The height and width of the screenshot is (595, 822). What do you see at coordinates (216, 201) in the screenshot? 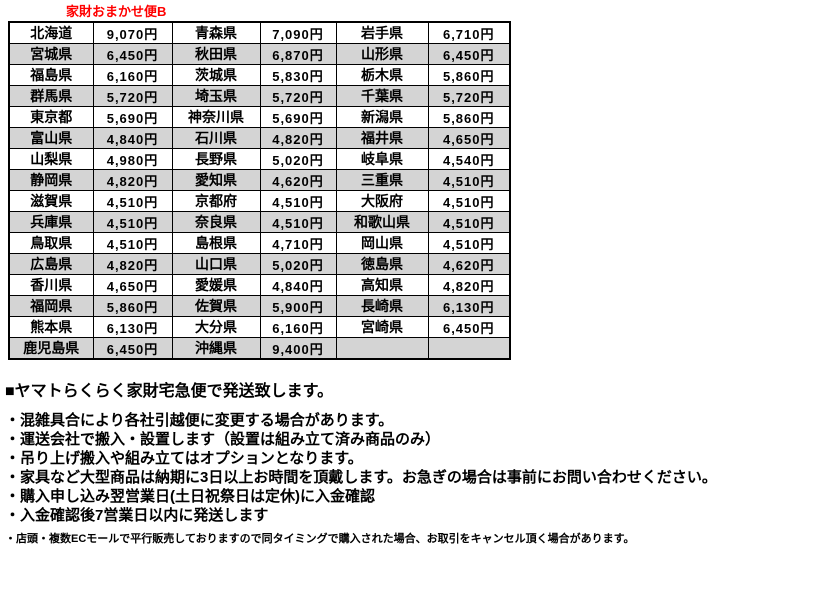
I see `prefecture-cell: 京都府` at bounding box center [216, 201].